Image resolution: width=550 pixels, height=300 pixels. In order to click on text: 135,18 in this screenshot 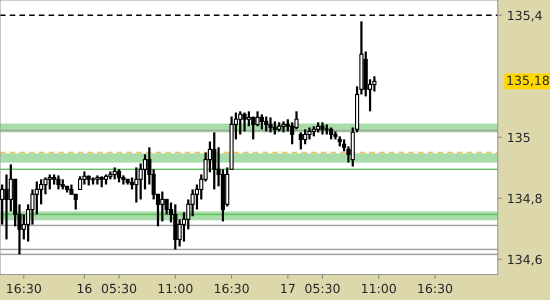, I will do `click(528, 81)`.